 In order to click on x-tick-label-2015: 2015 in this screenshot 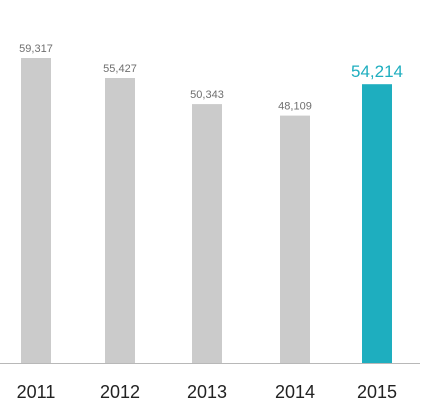, I will do `click(377, 391)`.